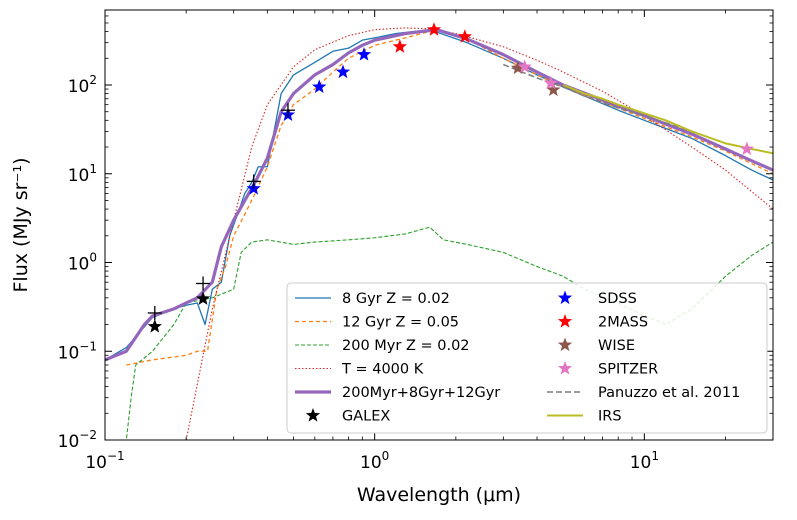  Describe the element at coordinates (617, 299) in the screenshot. I see `legend-label: SDSS` at that location.